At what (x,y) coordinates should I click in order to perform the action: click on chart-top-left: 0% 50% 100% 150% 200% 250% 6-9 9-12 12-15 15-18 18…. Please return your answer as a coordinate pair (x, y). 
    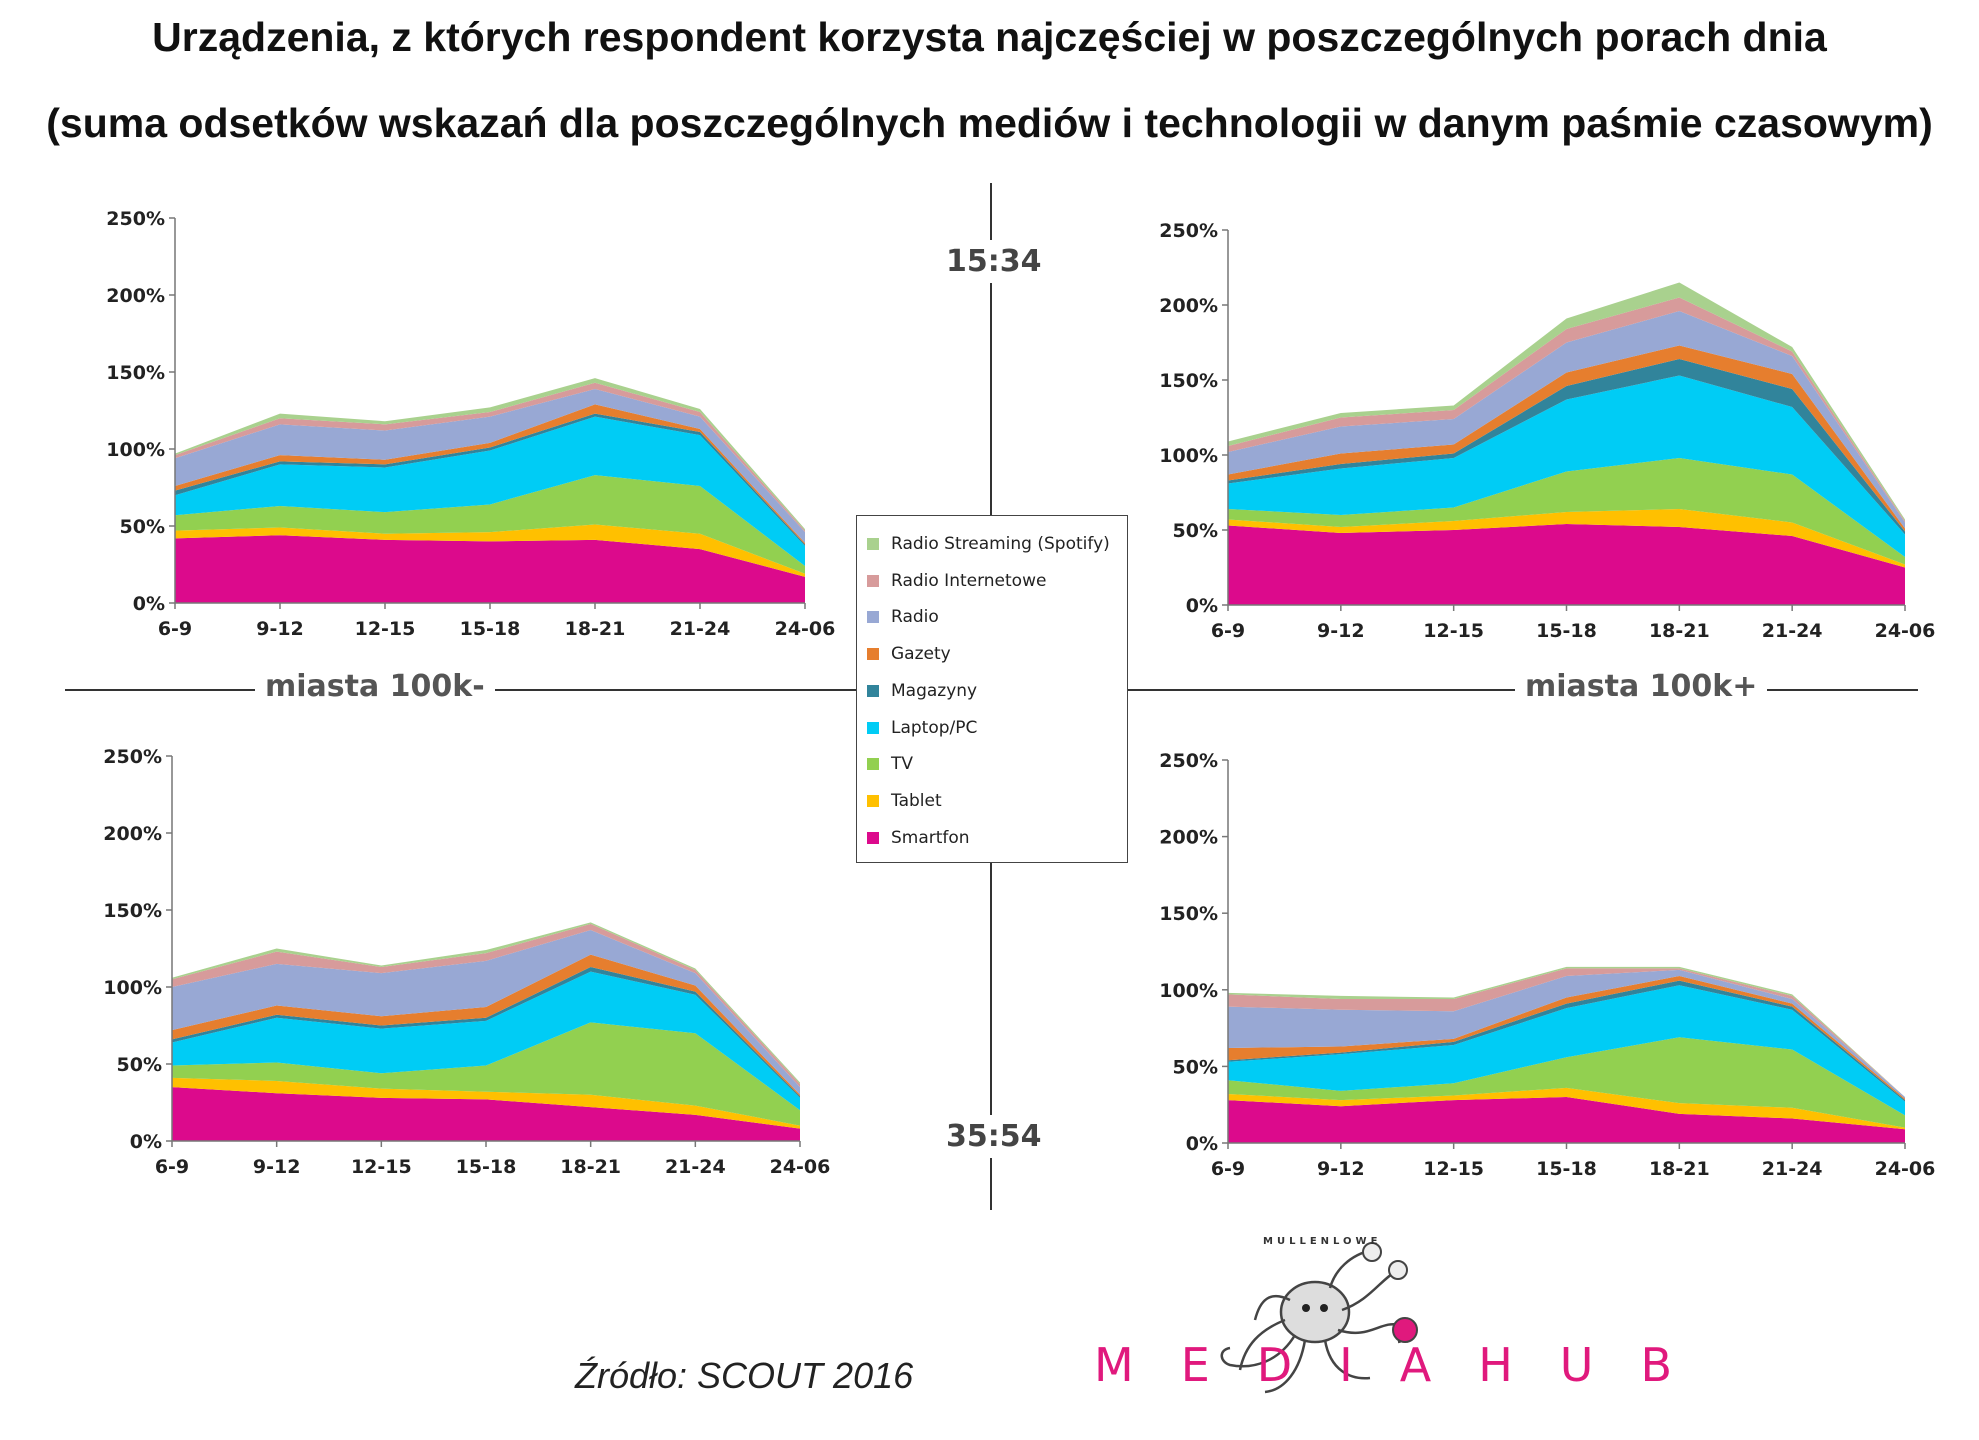
    Looking at the image, I should click on (465, 424).